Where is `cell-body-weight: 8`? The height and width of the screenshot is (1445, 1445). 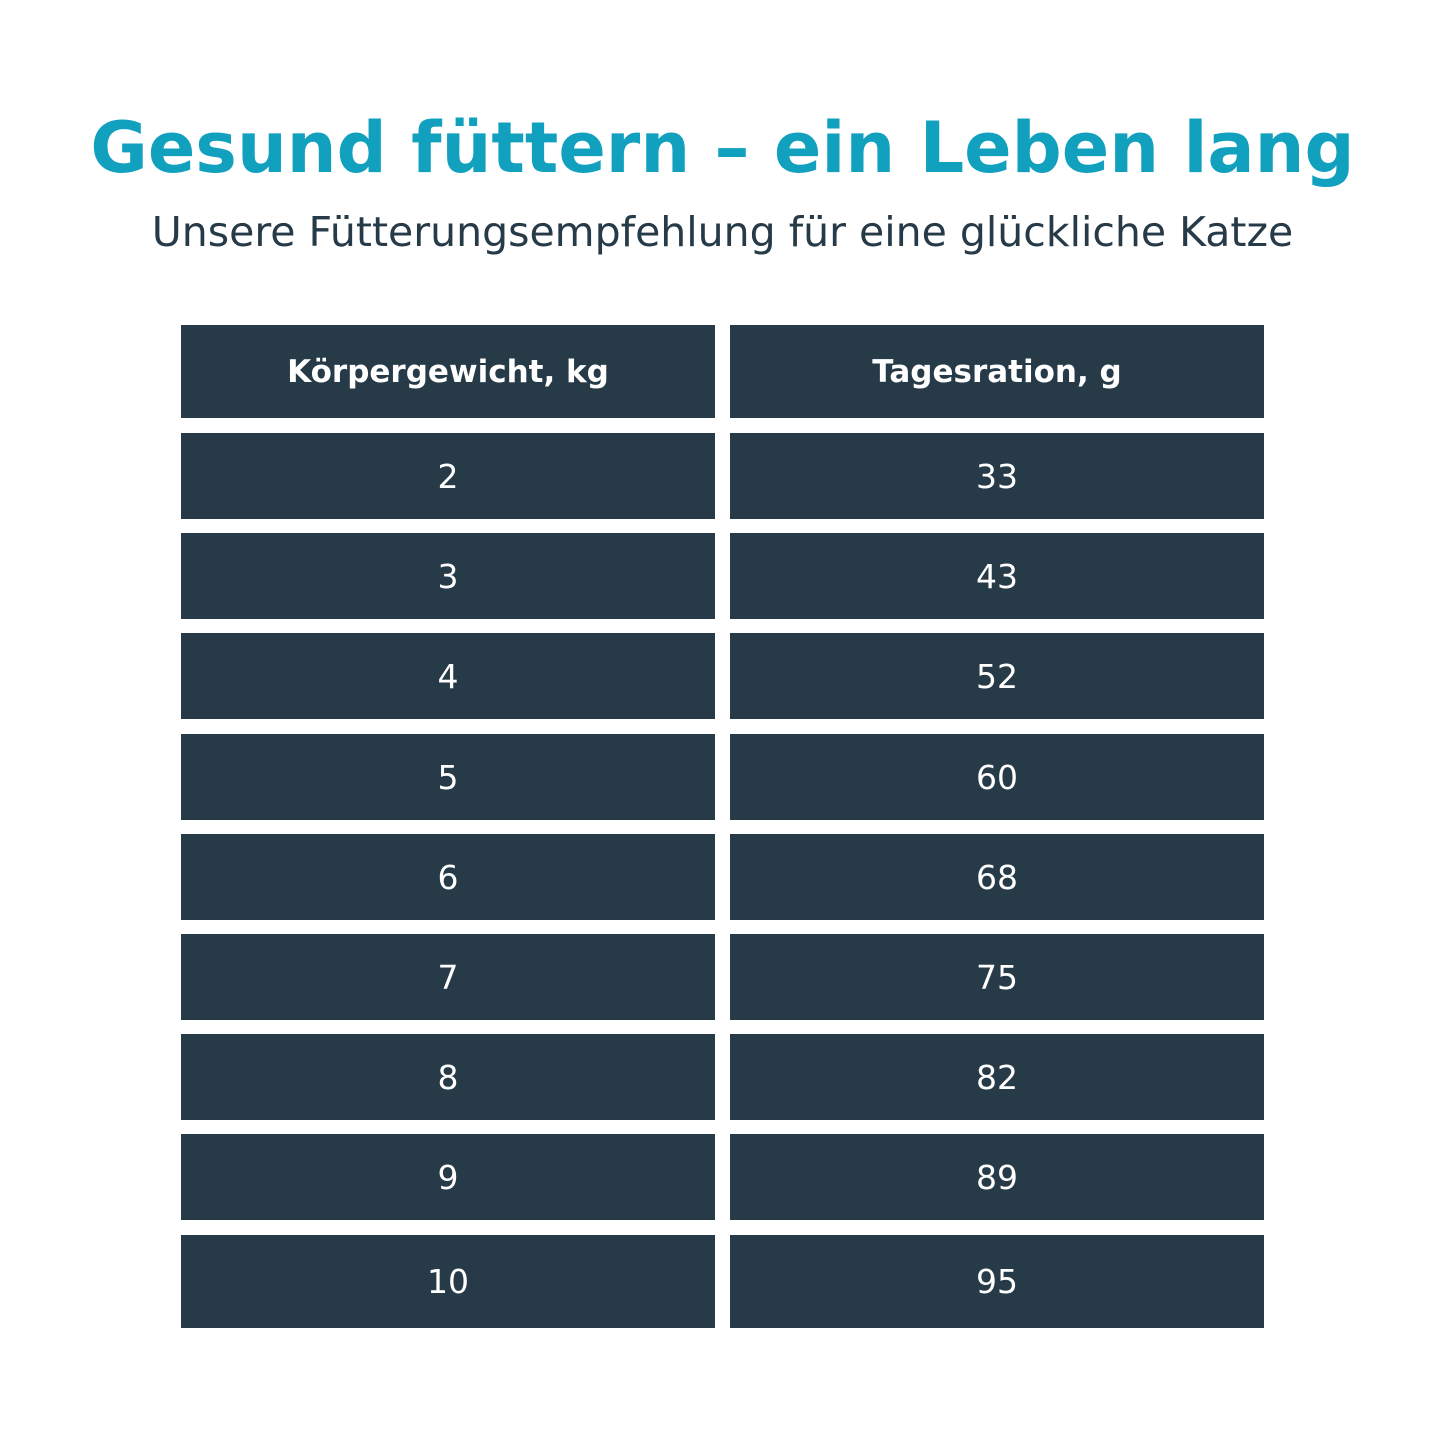
cell-body-weight: 8 is located at coordinates (448, 1077).